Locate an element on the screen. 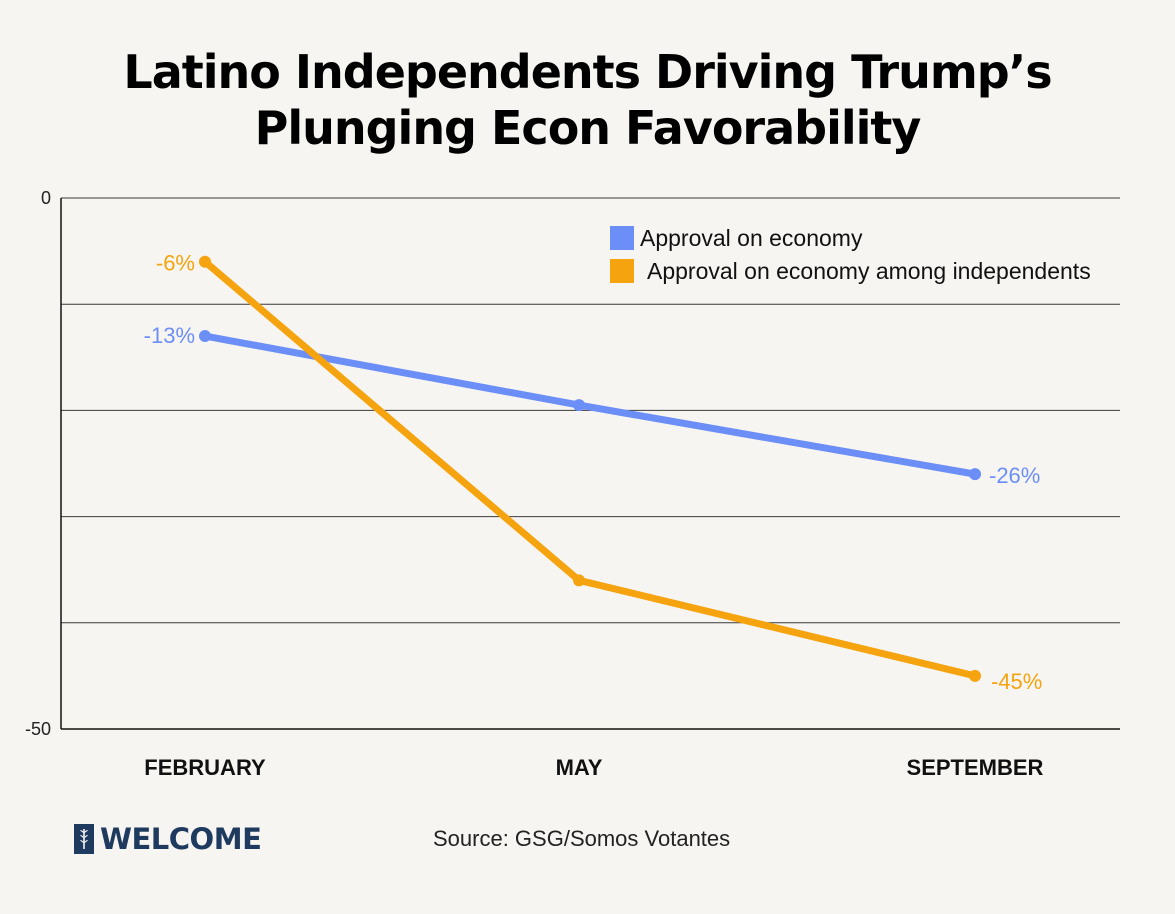 This screenshot has width=1175, height=914. logo-text: WELCOME is located at coordinates (181, 839).